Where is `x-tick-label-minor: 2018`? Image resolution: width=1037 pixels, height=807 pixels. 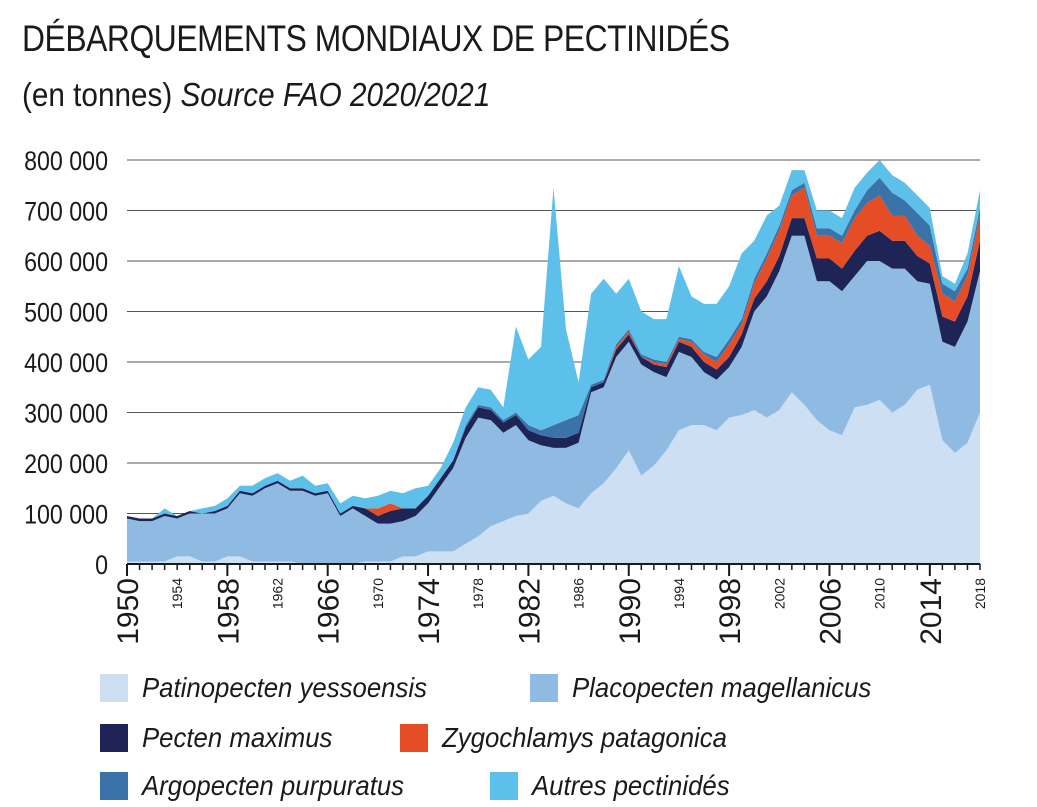 x-tick-label-minor: 2018 is located at coordinates (980, 593).